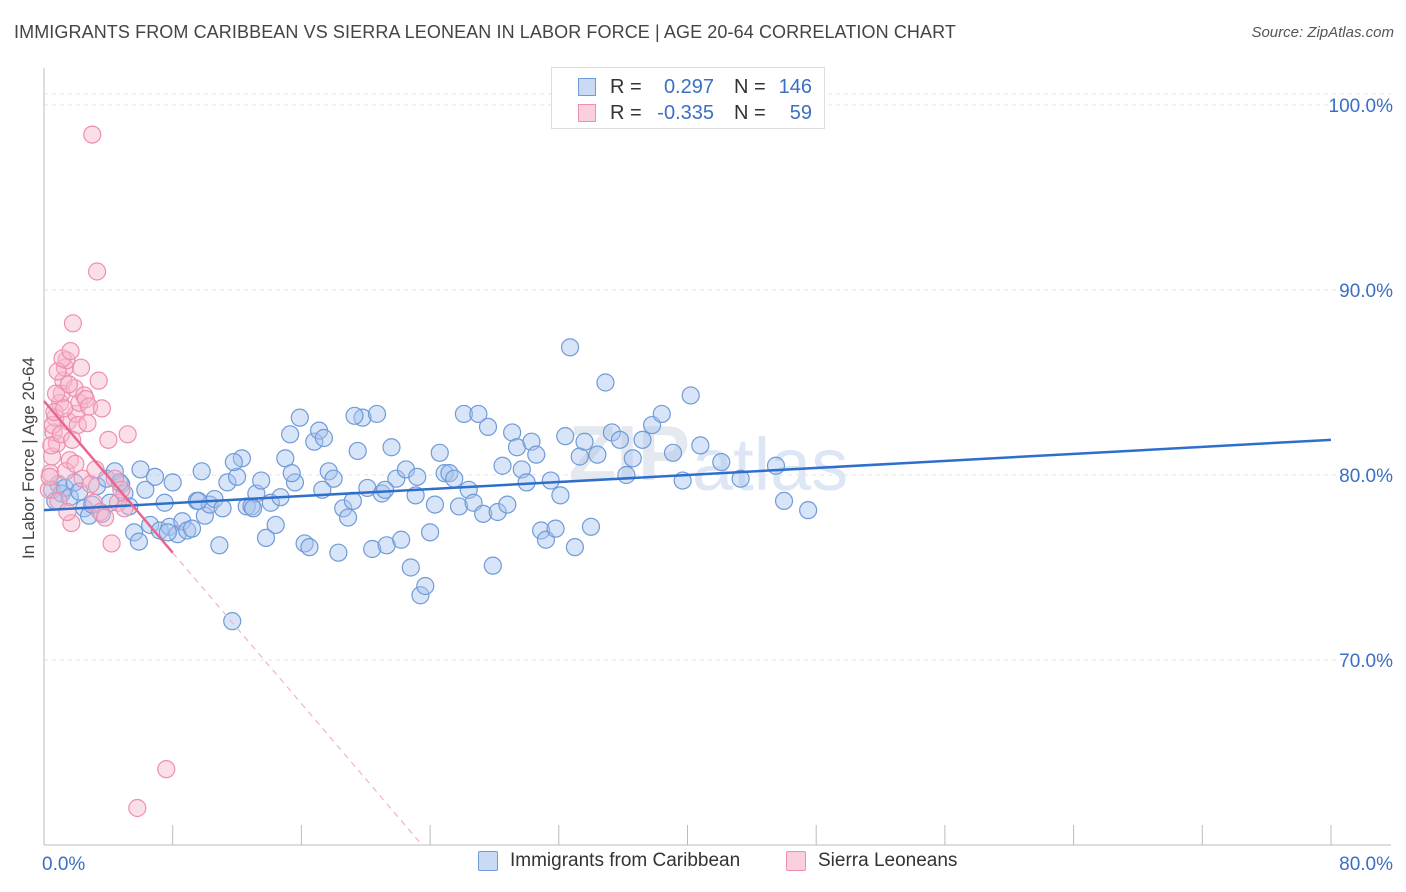 The height and width of the screenshot is (892, 1406). I want to click on x-tick-labels: 0.0% 80.0%, so click(717, 864).